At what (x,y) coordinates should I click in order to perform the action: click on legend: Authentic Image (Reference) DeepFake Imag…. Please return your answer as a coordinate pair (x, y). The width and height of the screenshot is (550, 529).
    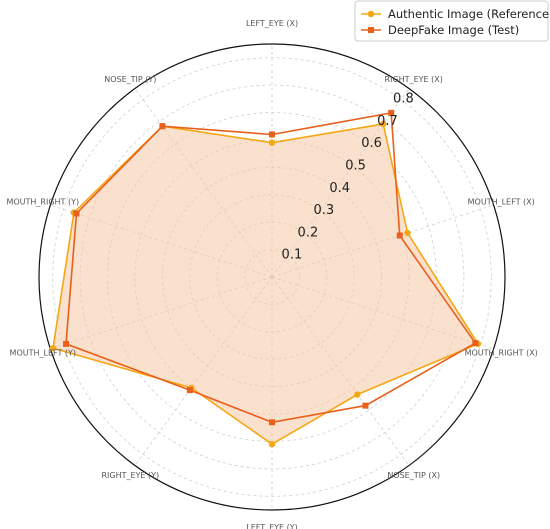
    Looking at the image, I should click on (452, 21).